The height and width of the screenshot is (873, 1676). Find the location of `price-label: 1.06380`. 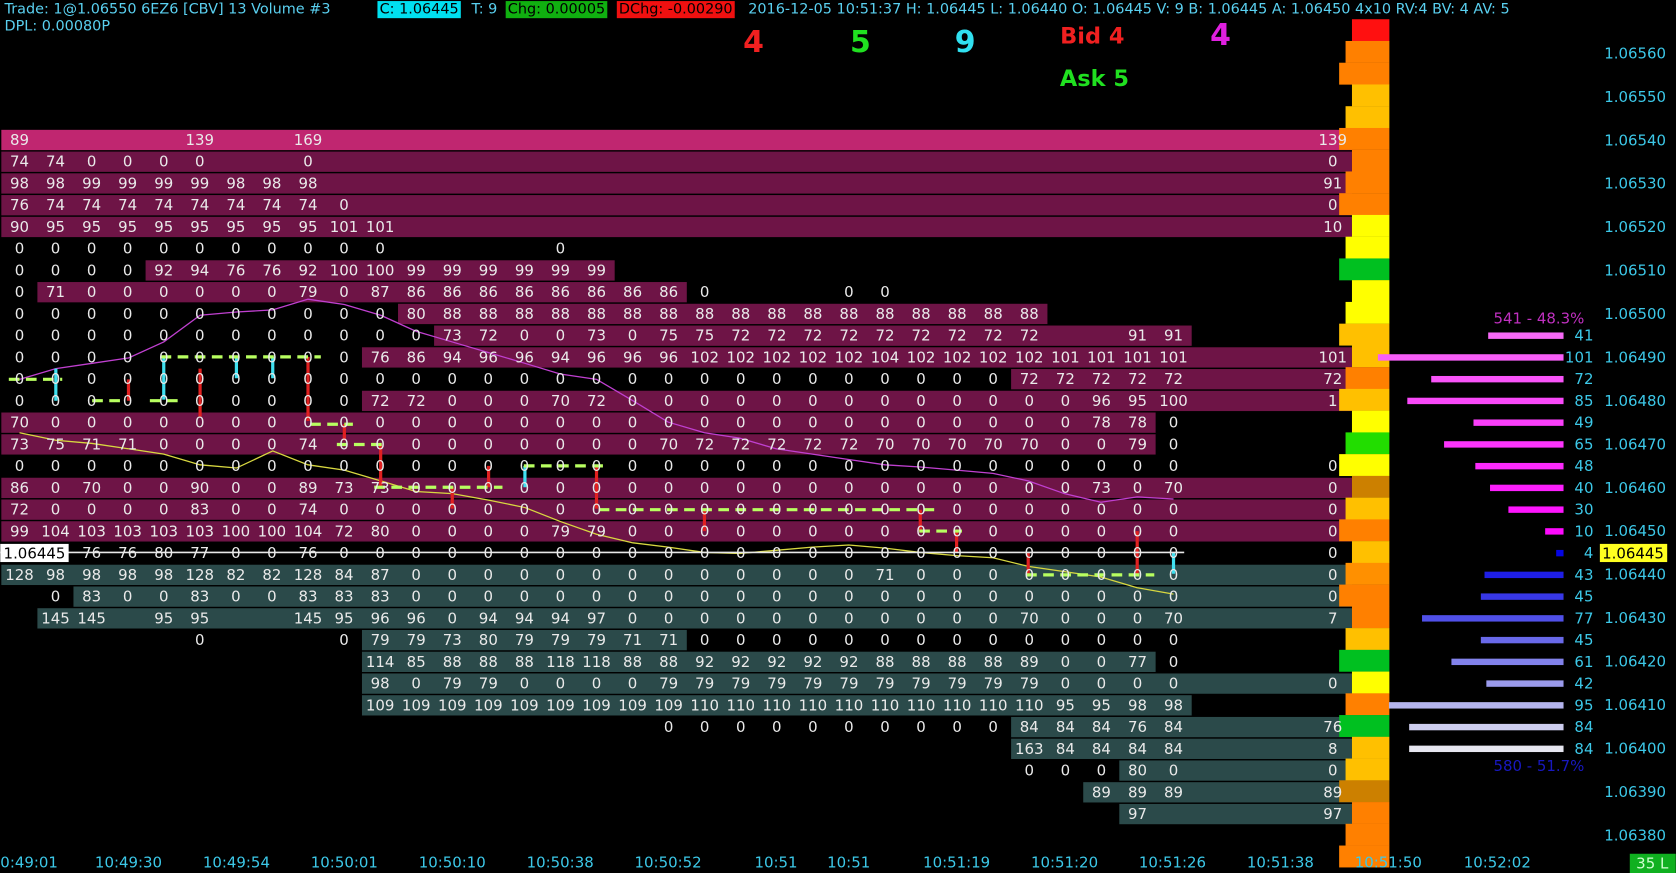

price-label: 1.06380 is located at coordinates (1635, 835).